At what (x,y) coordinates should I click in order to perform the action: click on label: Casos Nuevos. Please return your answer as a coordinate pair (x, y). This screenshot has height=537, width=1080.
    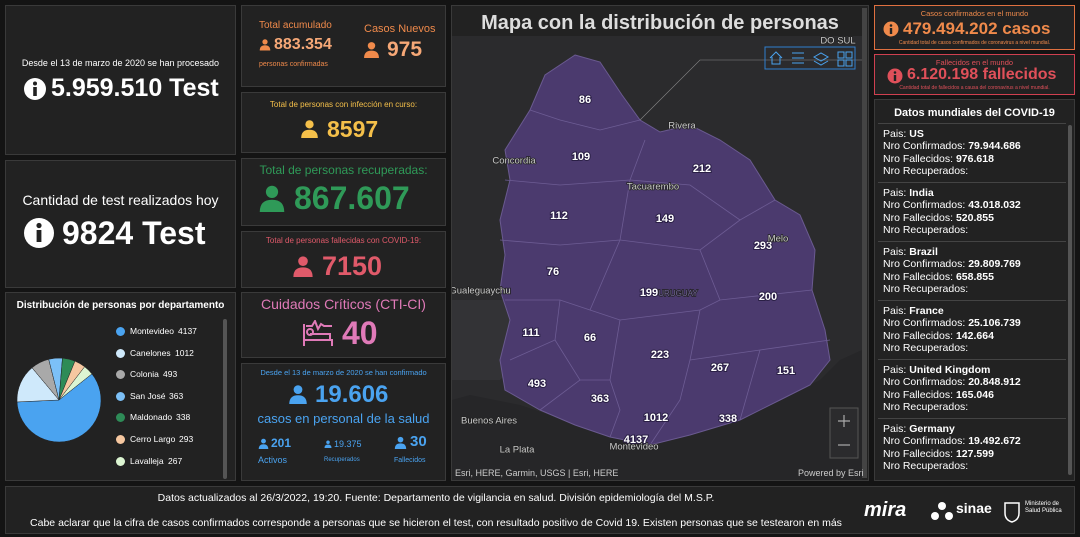
    Looking at the image, I should click on (400, 29).